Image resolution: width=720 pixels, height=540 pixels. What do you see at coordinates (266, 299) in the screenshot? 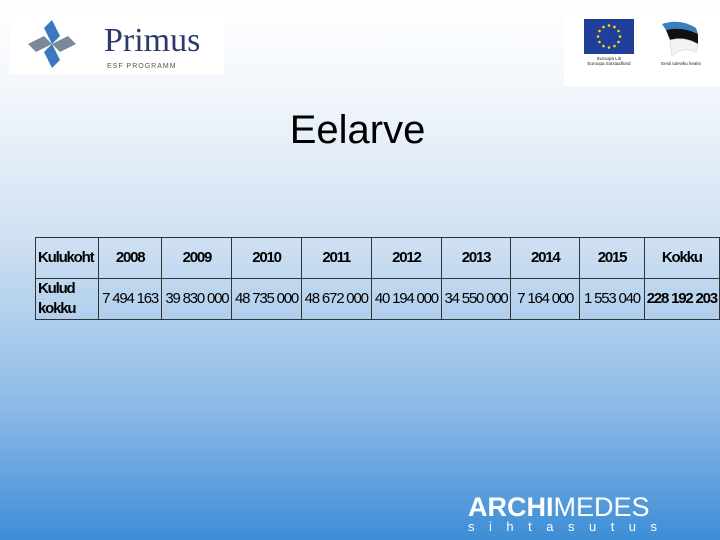
I see `table-cell: 48 735 000` at bounding box center [266, 299].